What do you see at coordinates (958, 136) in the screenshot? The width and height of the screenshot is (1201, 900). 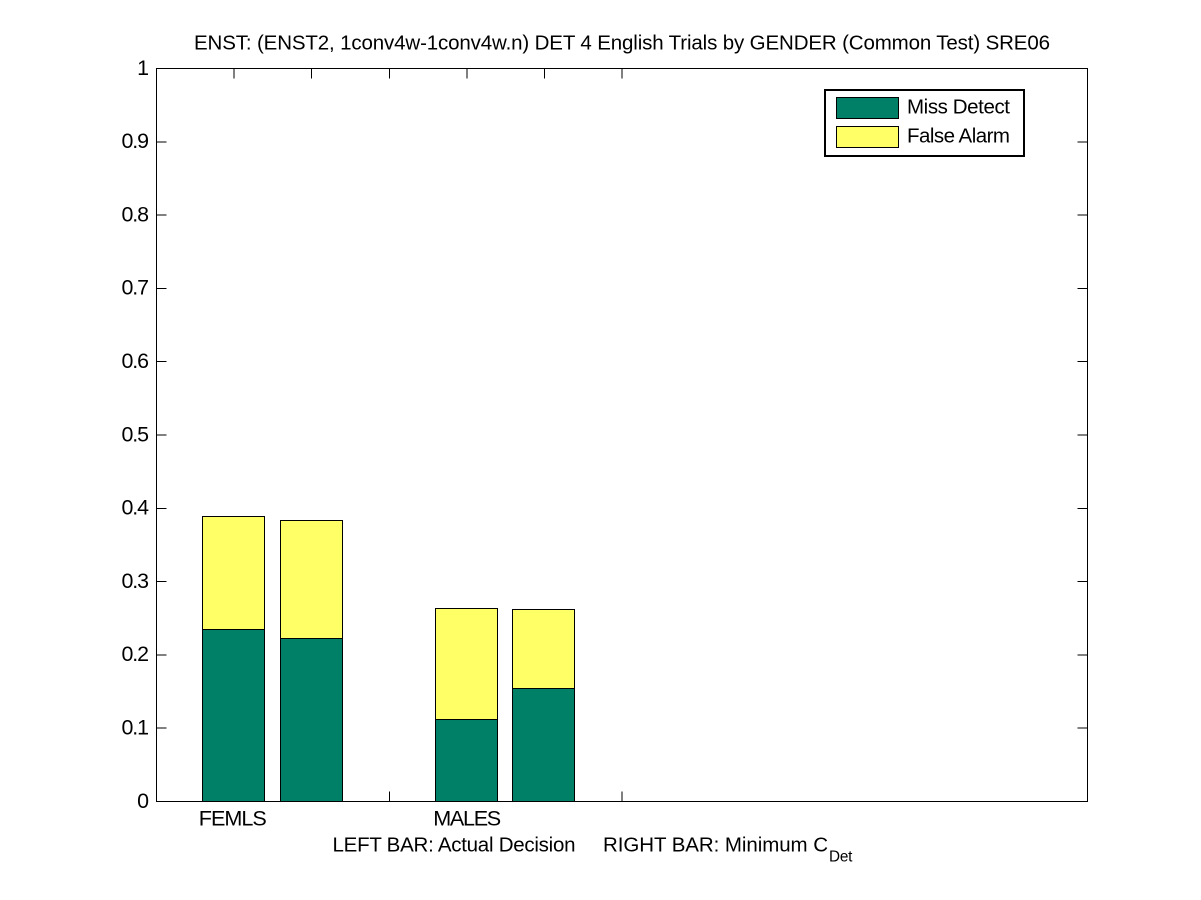 I see `svg-text: False Alarm` at bounding box center [958, 136].